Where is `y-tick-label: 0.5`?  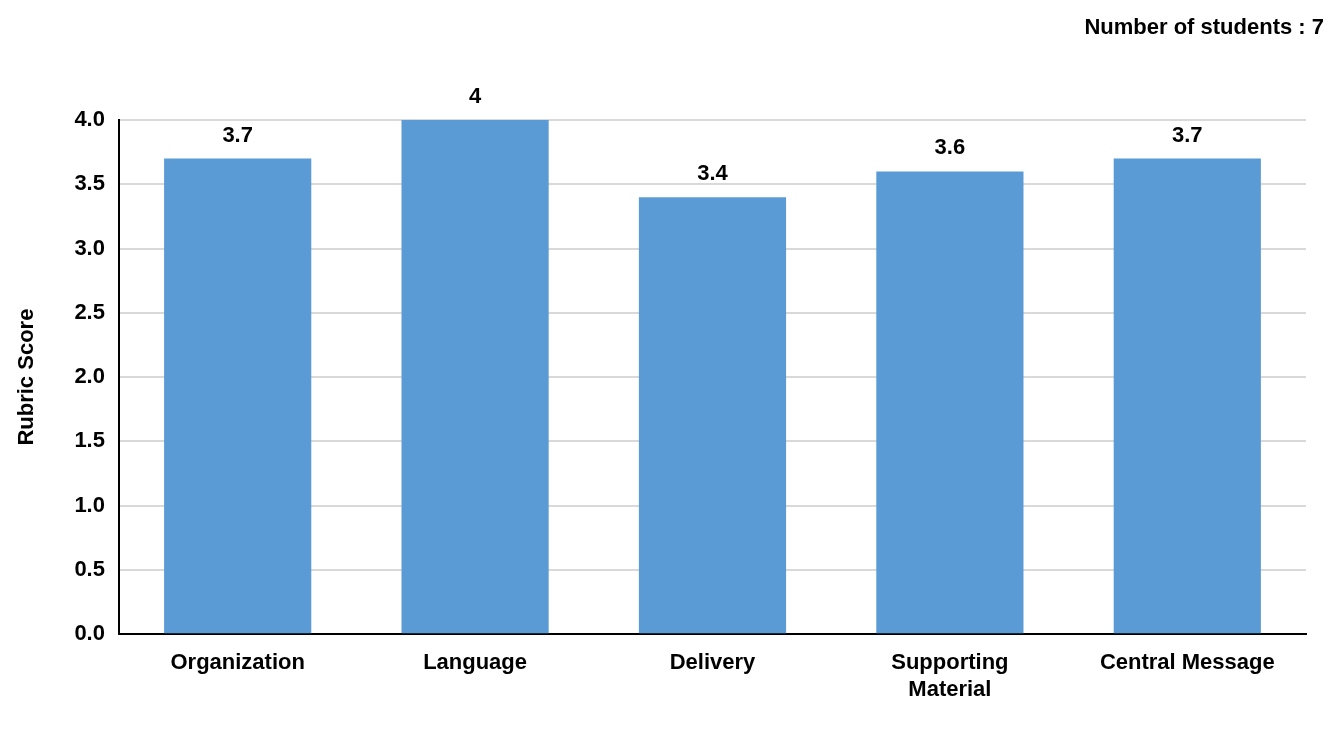
y-tick-label: 0.5 is located at coordinates (89, 568).